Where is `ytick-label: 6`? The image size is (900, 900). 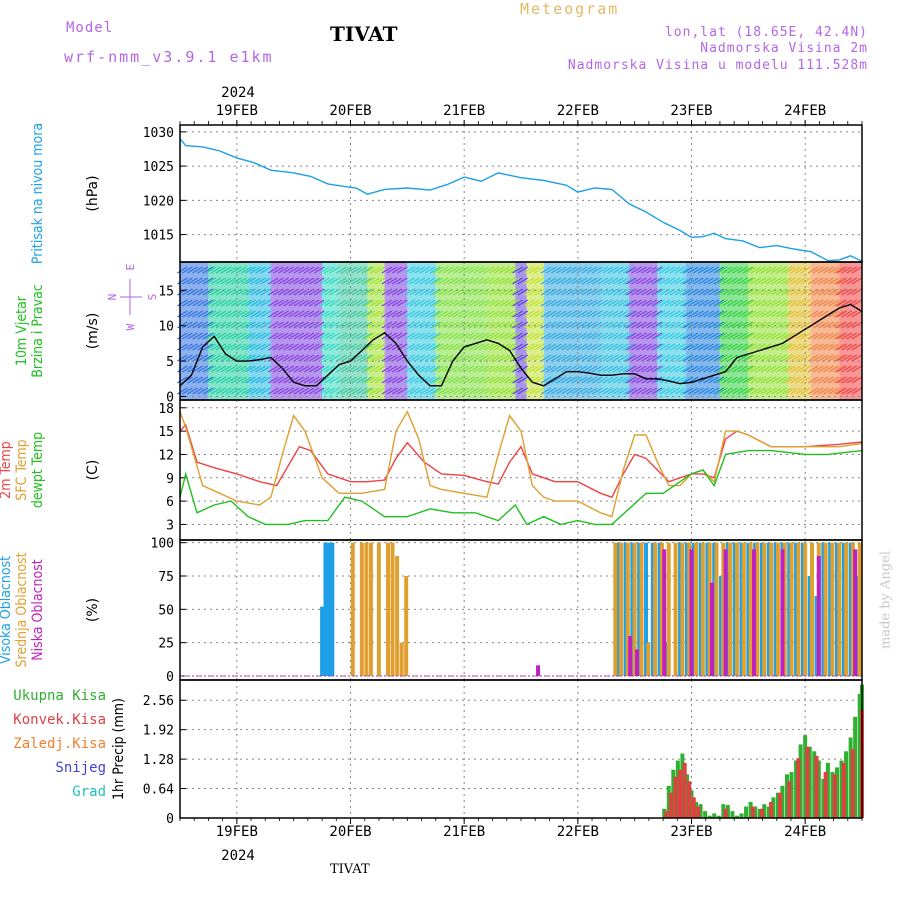 ytick-label: 6 is located at coordinates (170, 502).